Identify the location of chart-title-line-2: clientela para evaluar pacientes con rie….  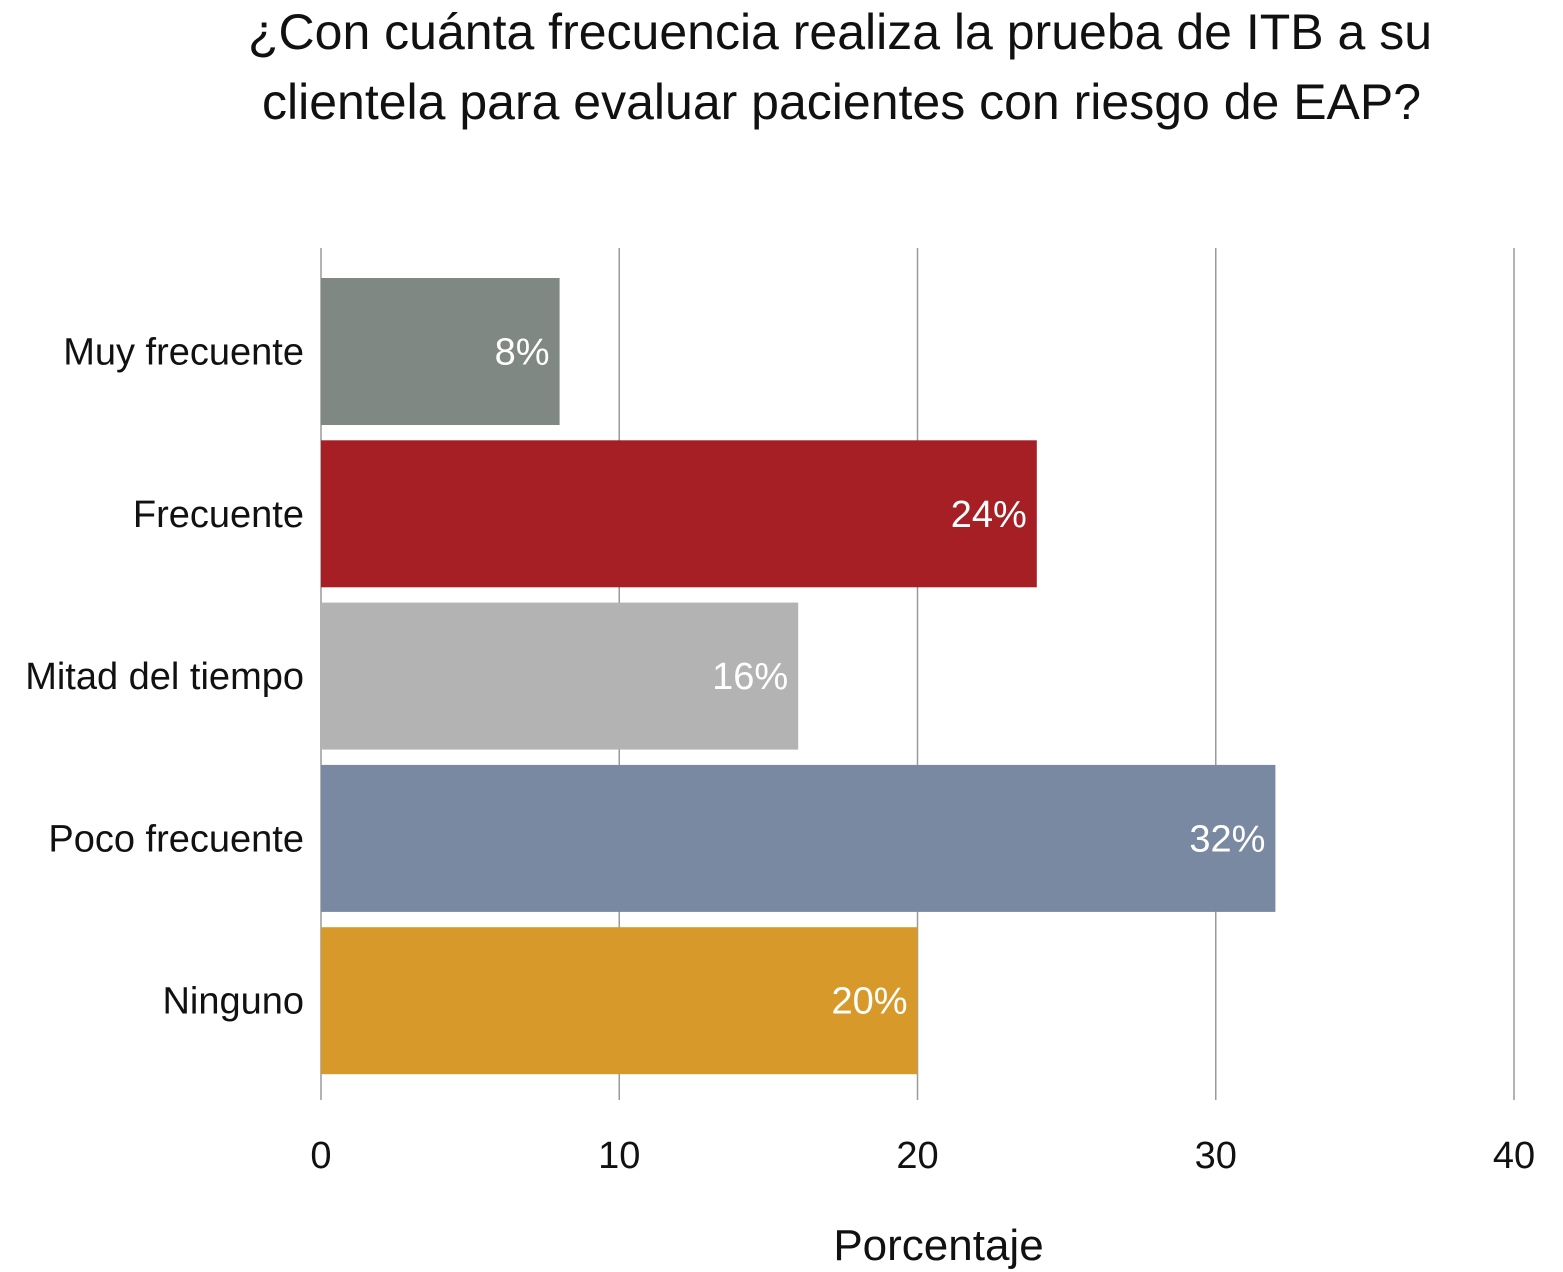
(842, 102).